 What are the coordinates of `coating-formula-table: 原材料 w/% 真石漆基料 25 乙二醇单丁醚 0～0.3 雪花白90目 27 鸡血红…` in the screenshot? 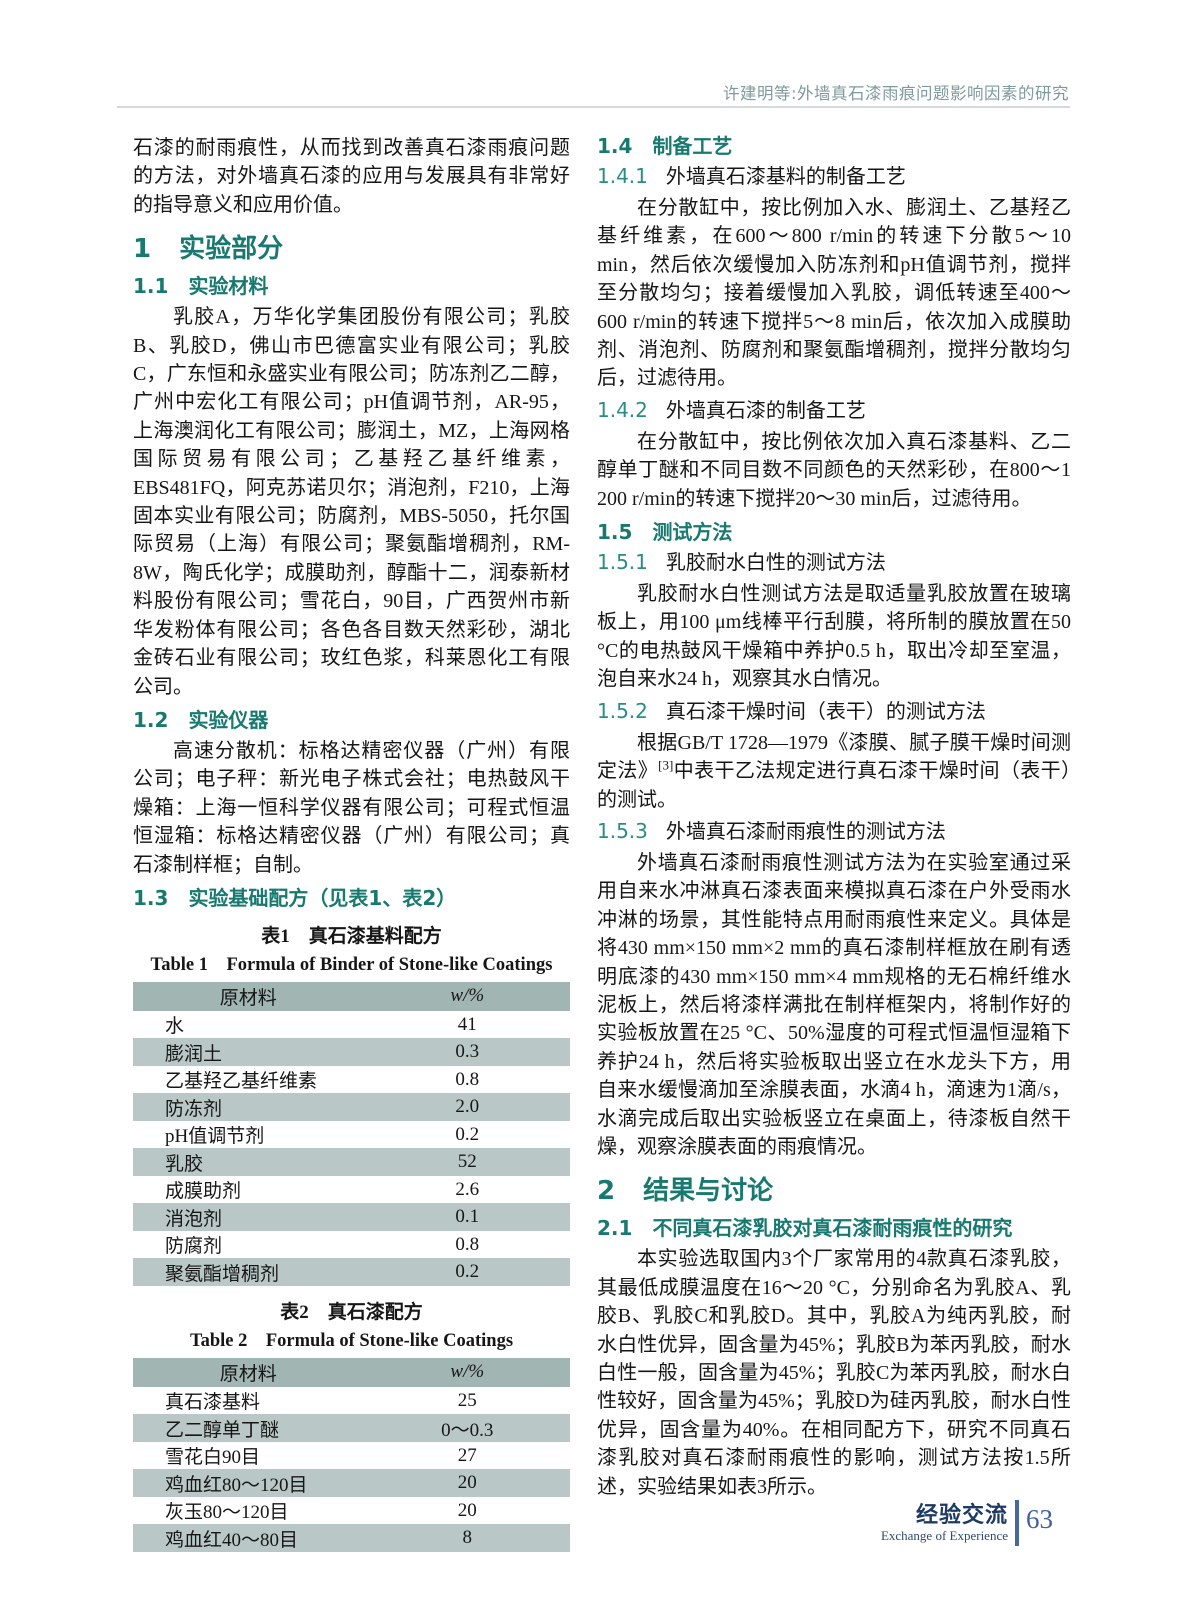 It's located at (351, 1454).